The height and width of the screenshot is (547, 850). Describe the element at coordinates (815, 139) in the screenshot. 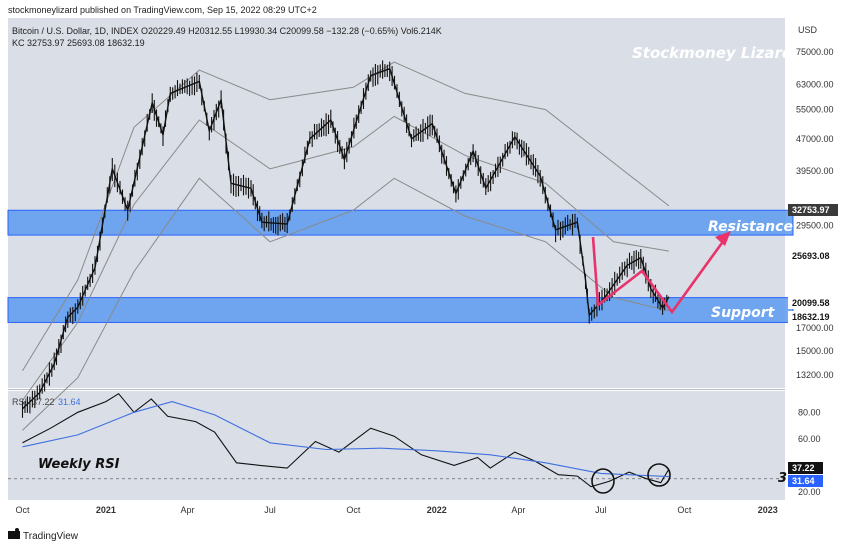

I see `price-tick-label: 47000.00` at that location.